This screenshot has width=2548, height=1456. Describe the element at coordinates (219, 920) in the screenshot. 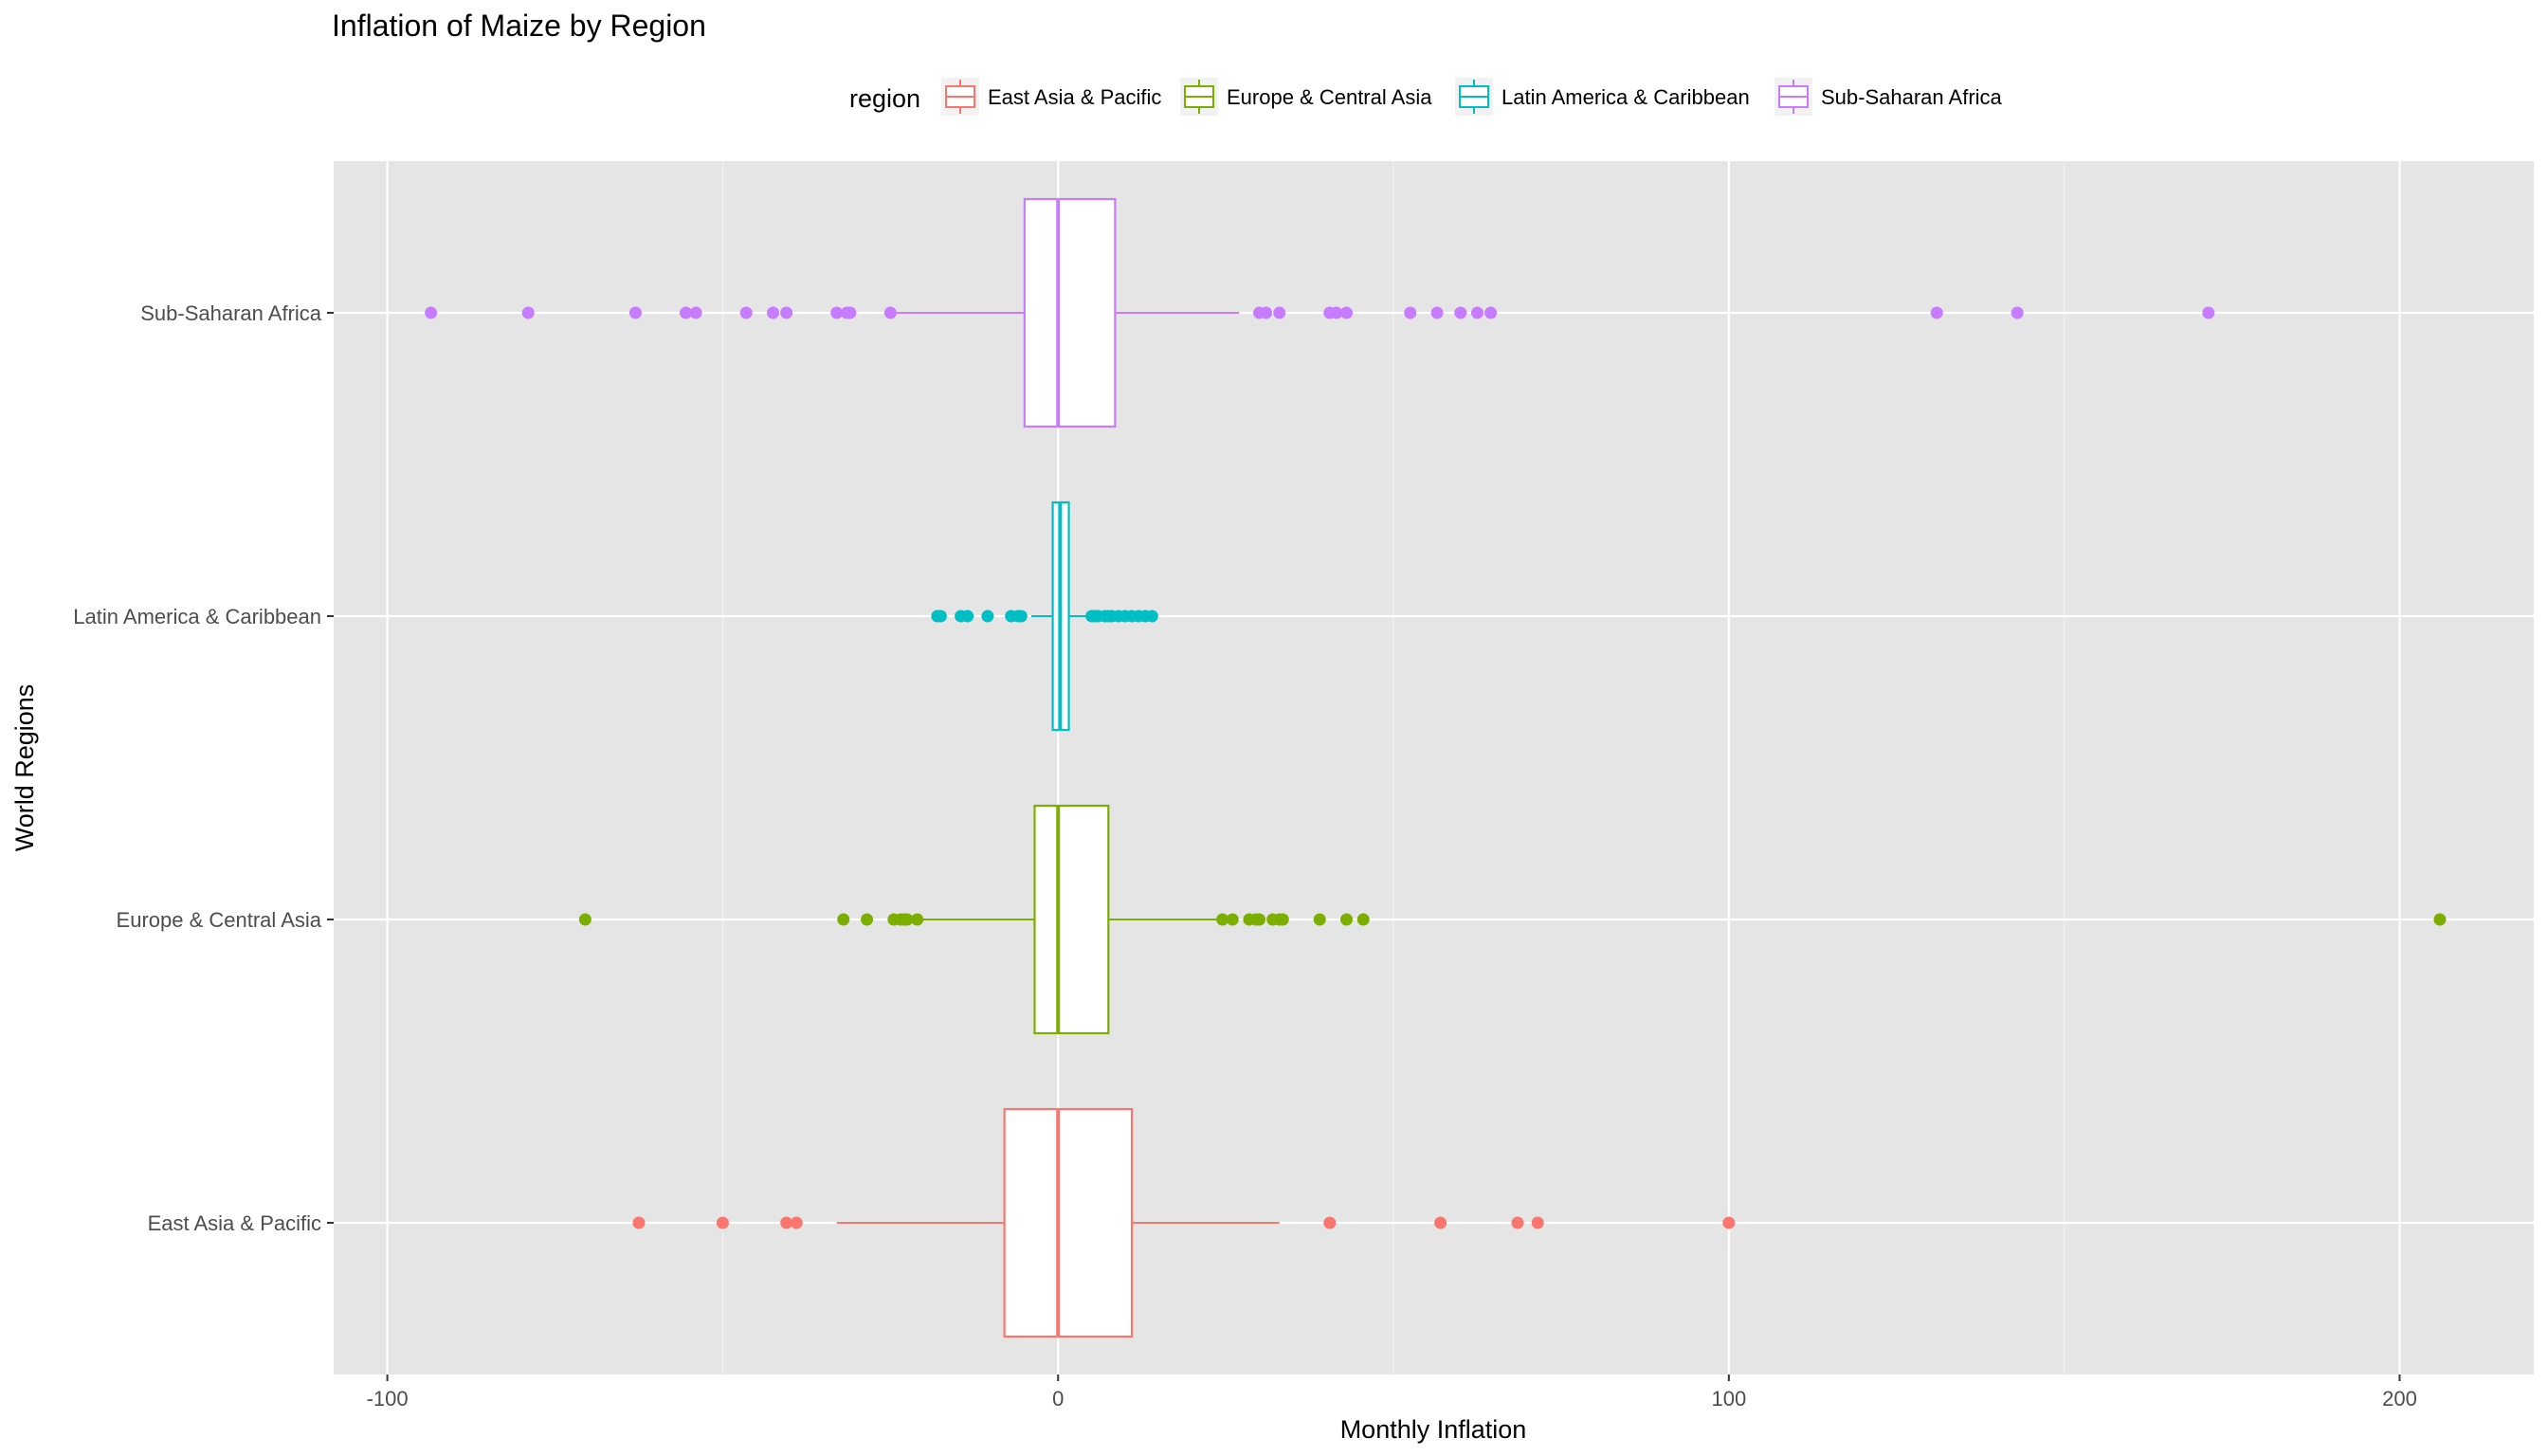

I see `y-tick-label: Europe & Central Asia` at that location.